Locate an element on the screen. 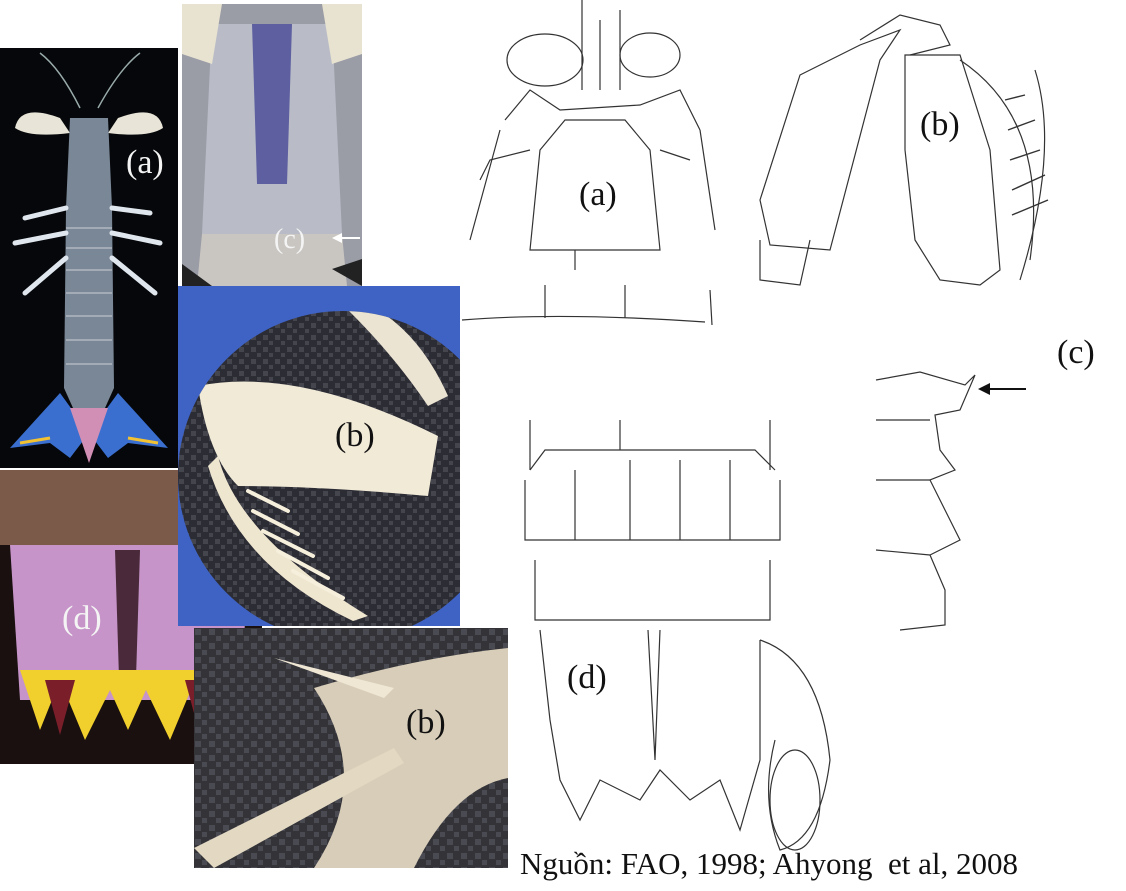  mantis-shrimp-body-image is located at coordinates (89, 257).